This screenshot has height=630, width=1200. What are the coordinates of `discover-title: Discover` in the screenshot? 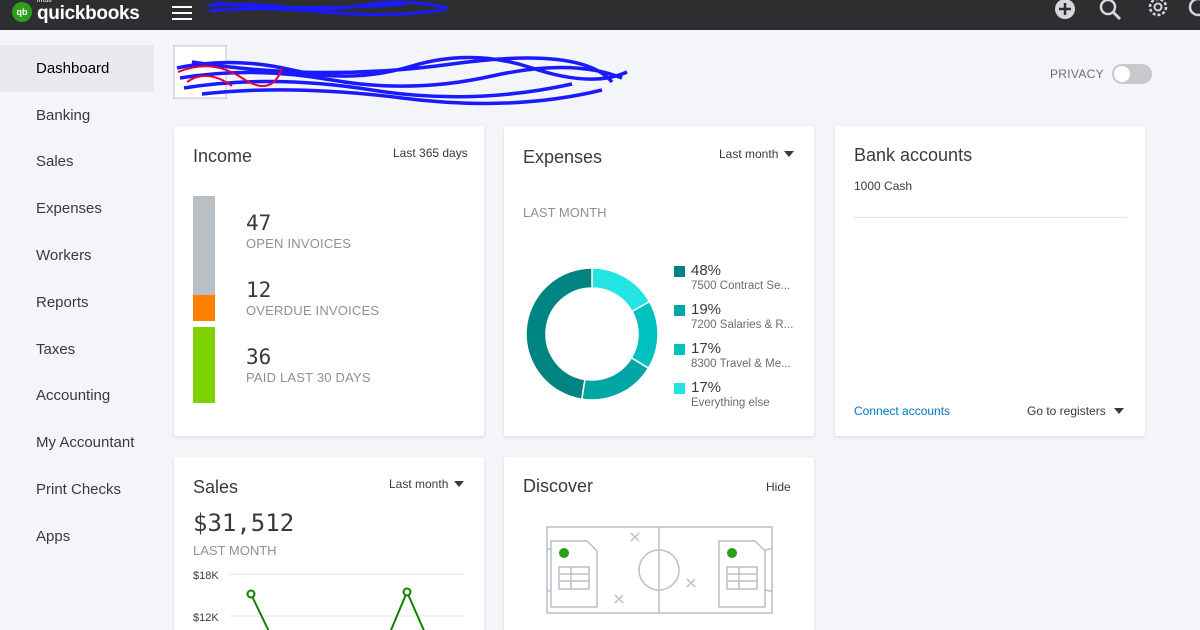 It's located at (558, 486).